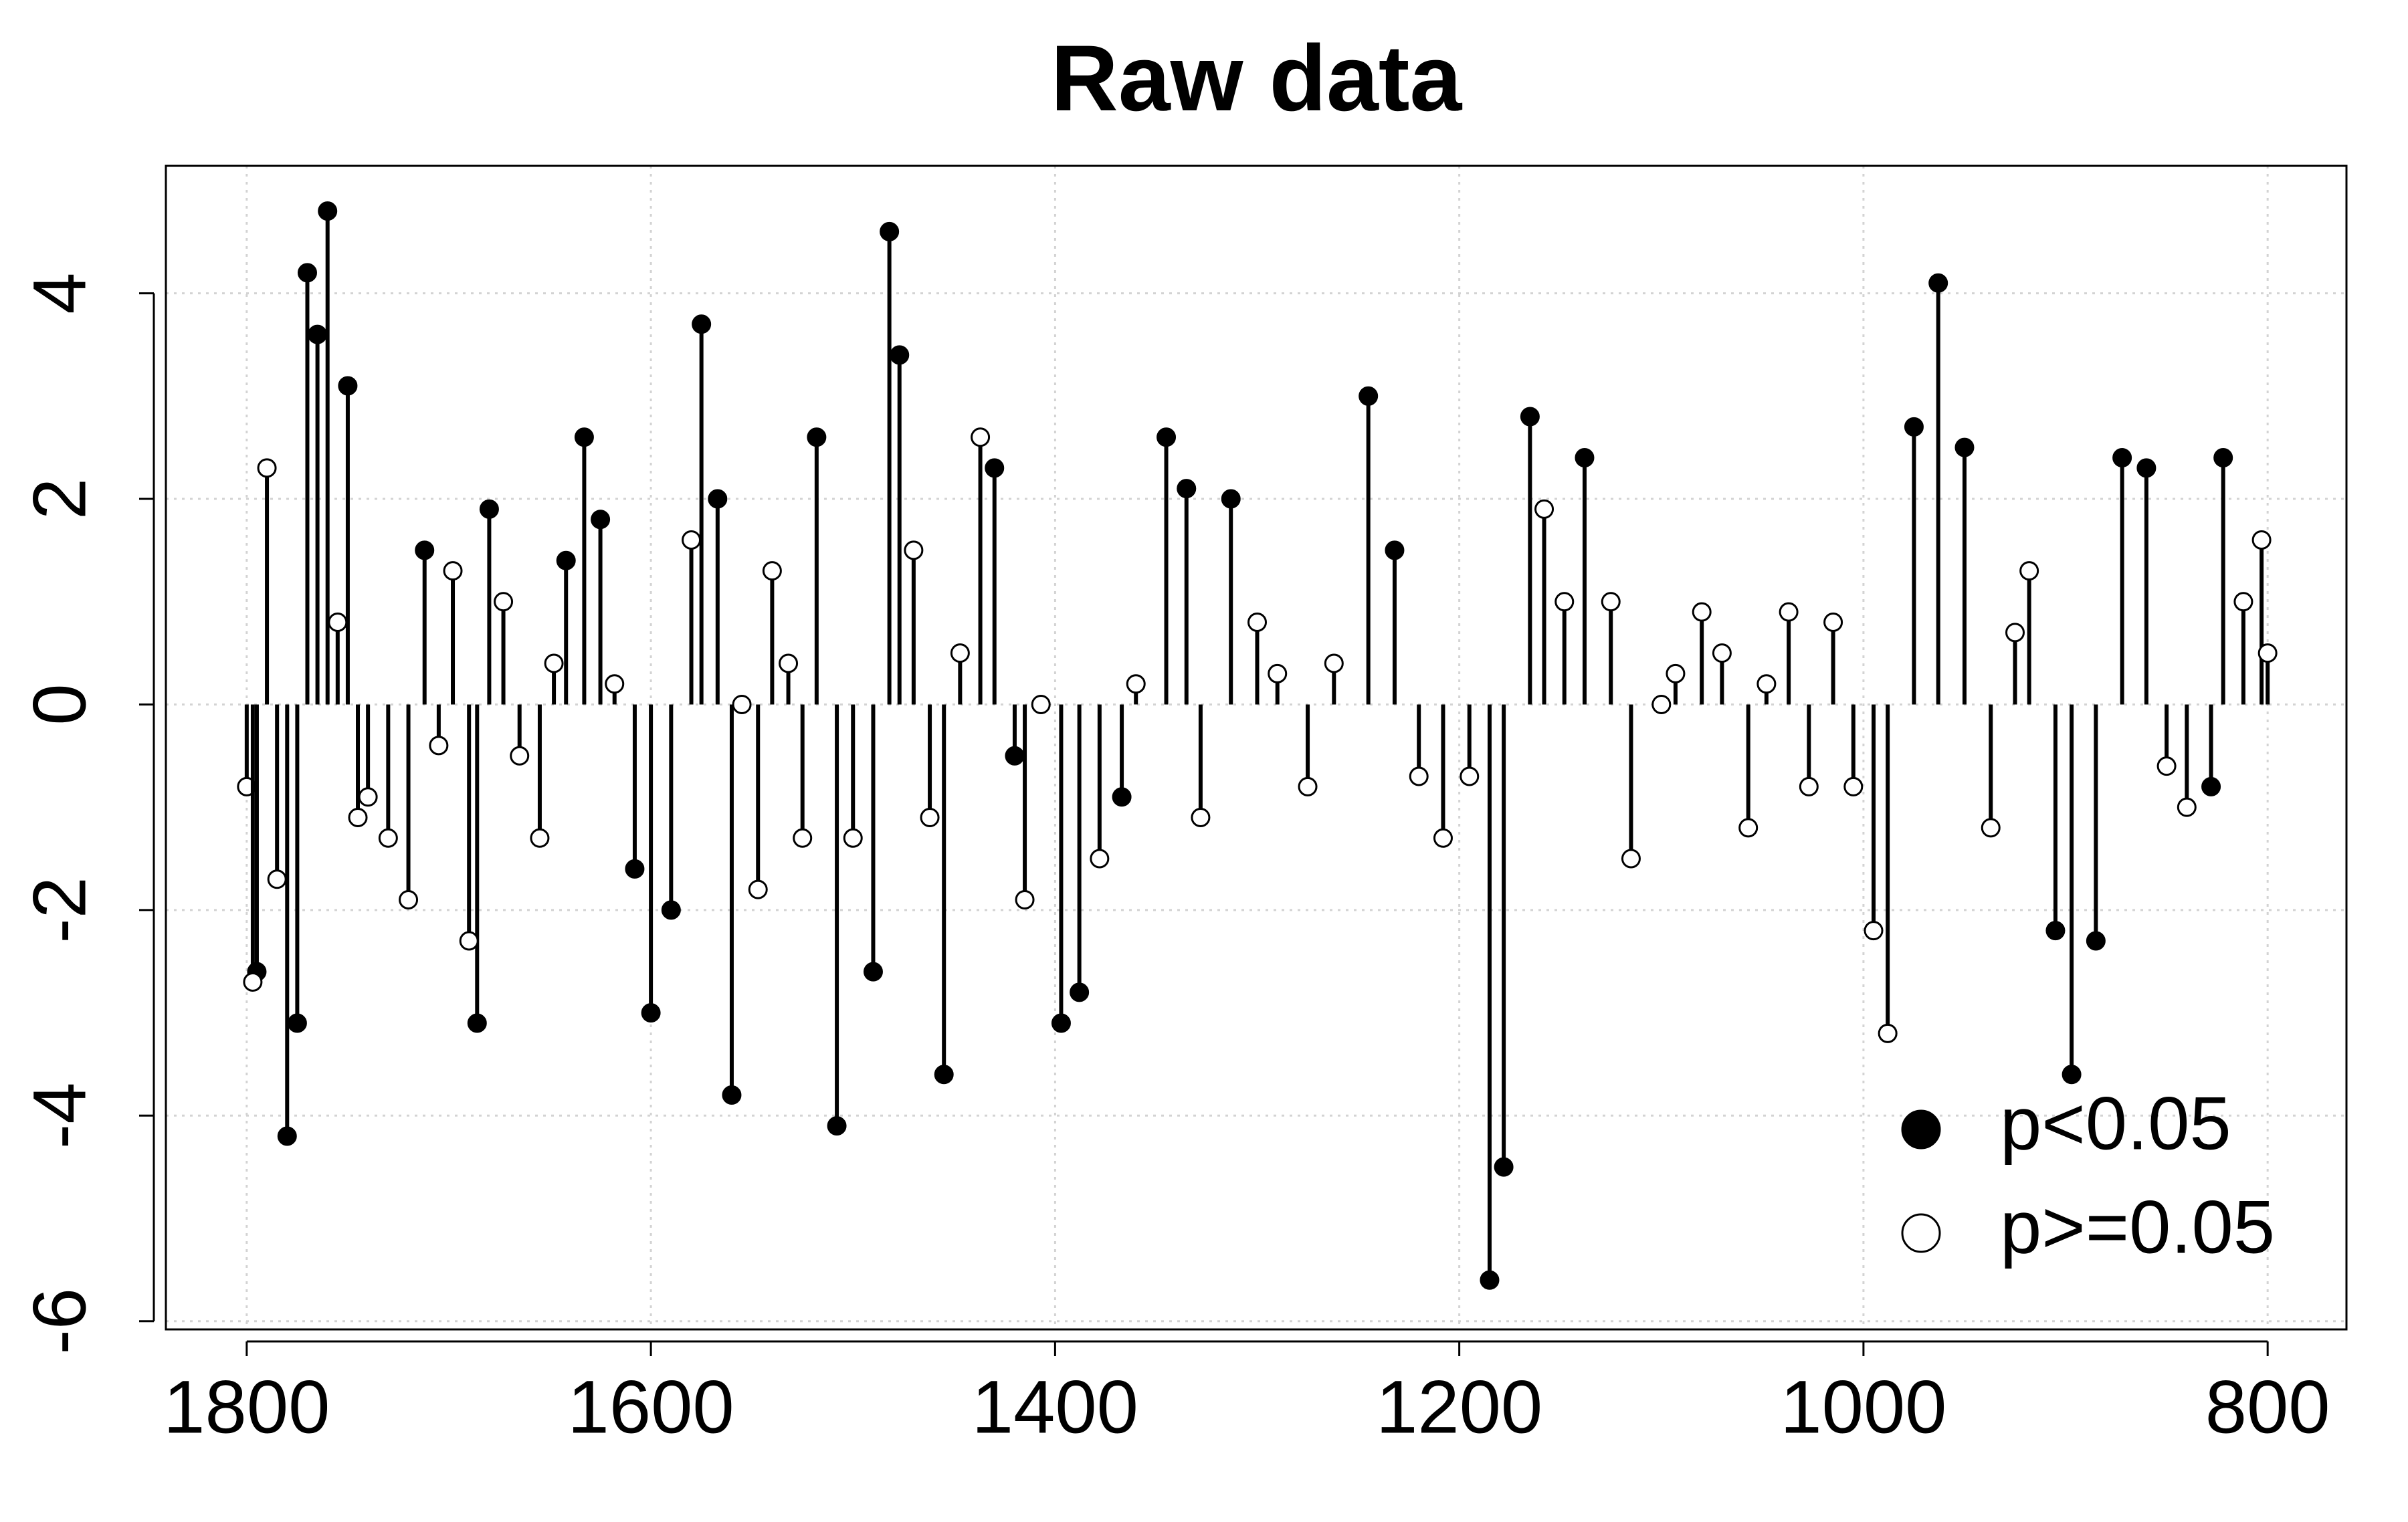 The width and height of the screenshot is (2408, 1522). I want to click on legend: p<0.05 p>=0.05, so click(2088, 1175).